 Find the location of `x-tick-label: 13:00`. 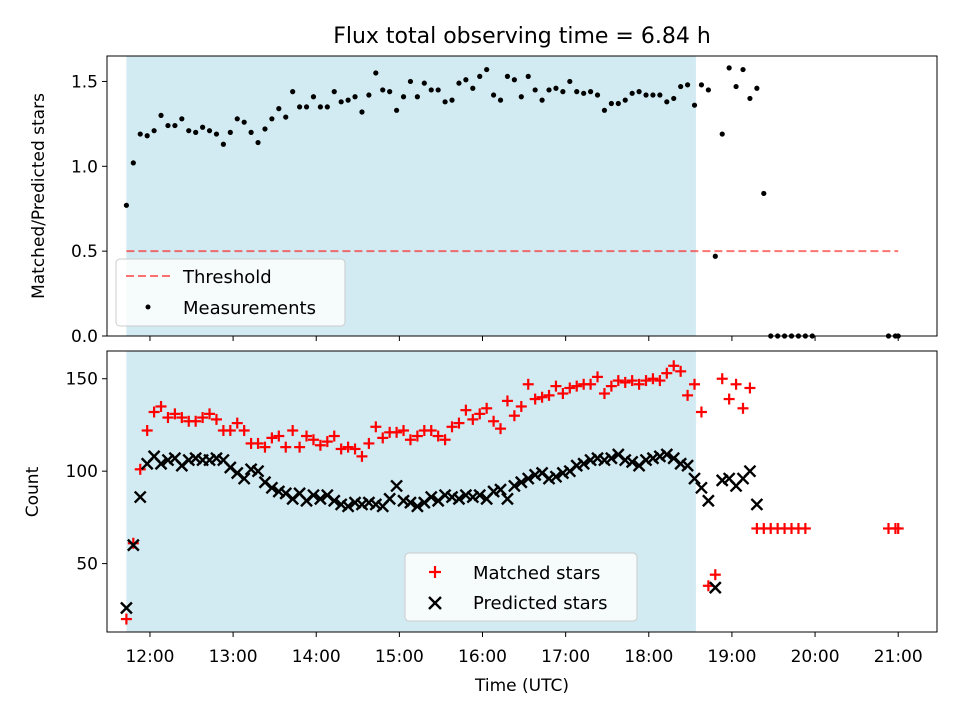

x-tick-label: 13:00 is located at coordinates (233, 657).